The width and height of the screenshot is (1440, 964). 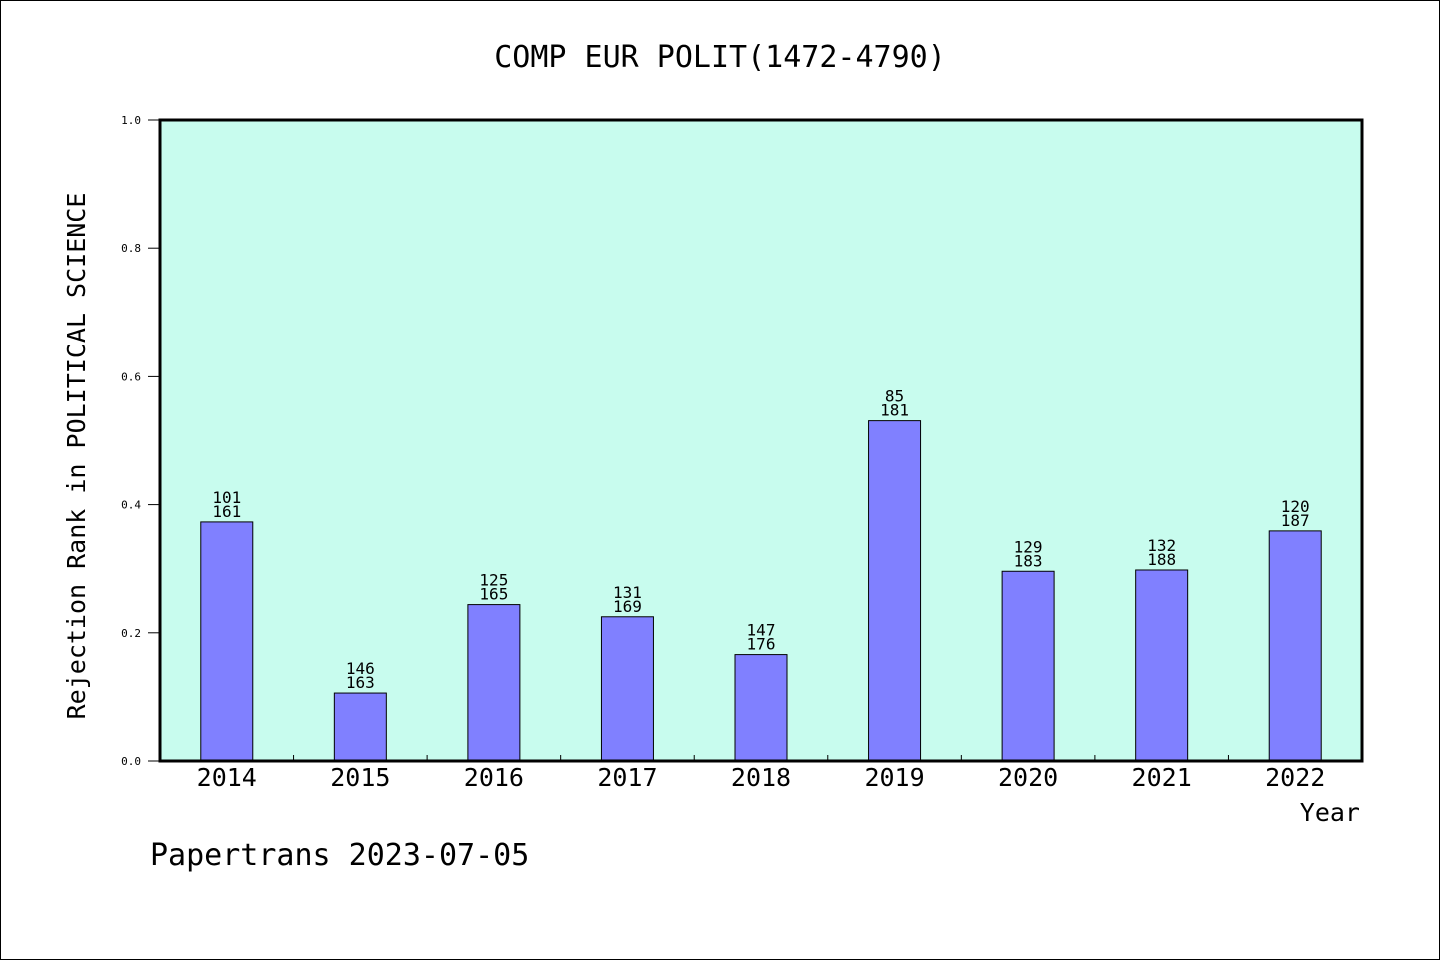 I want to click on y-tick-label: 0.0, so click(x=131, y=761).